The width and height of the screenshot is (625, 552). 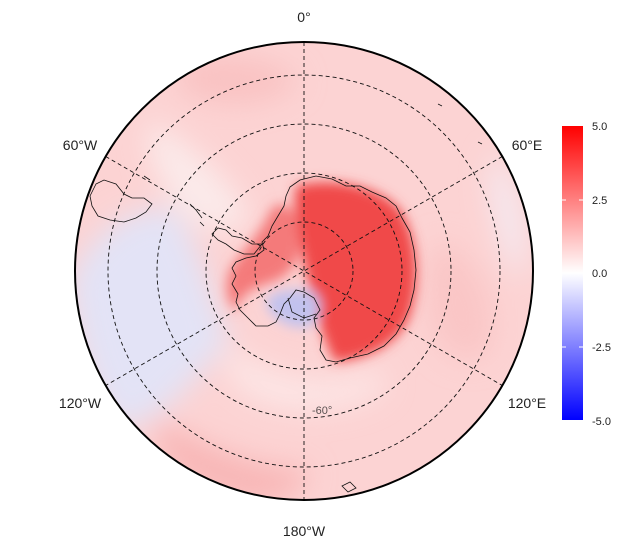 What do you see at coordinates (152, 319) in the screenshot?
I see `field-region-pacific-negative` at bounding box center [152, 319].